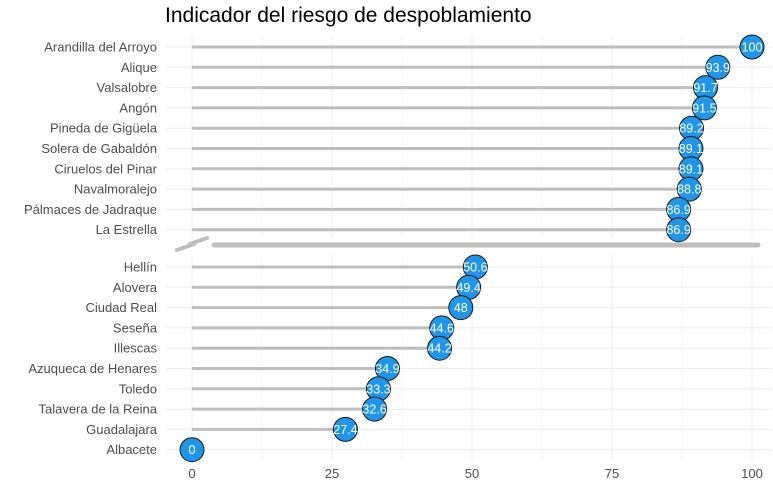 The image size is (773, 491). Describe the element at coordinates (136, 348) in the screenshot. I see `category-label: Illescas` at that location.